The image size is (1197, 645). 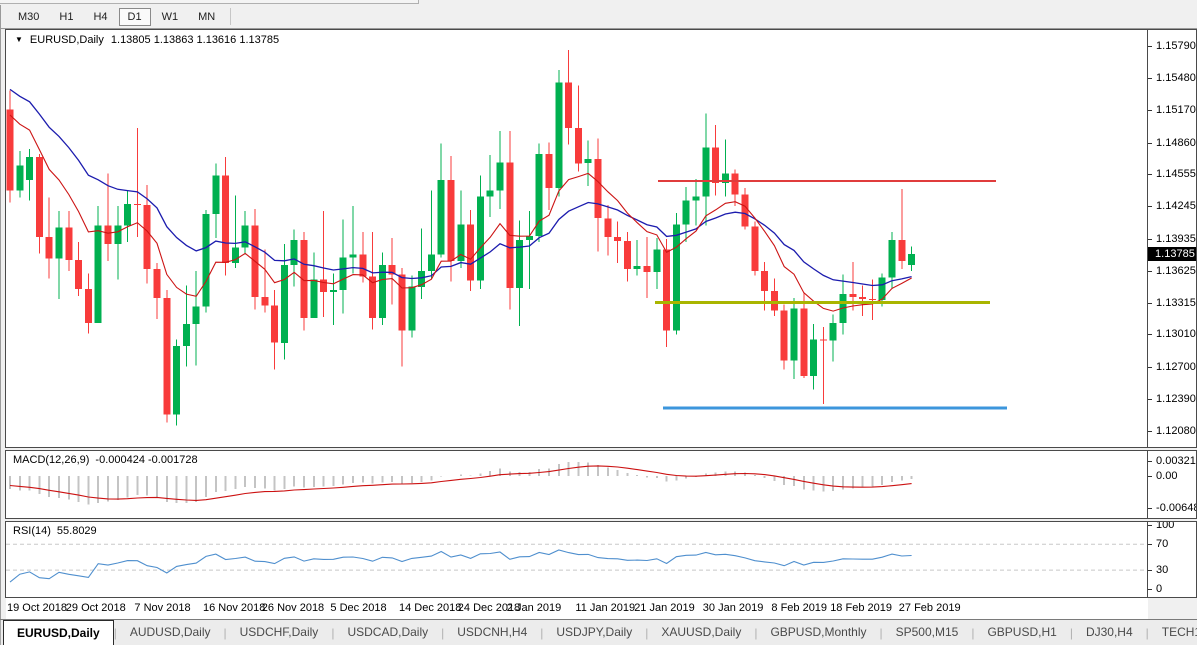 I want to click on date-label: 7 Nov 2018, so click(x=162, y=608).